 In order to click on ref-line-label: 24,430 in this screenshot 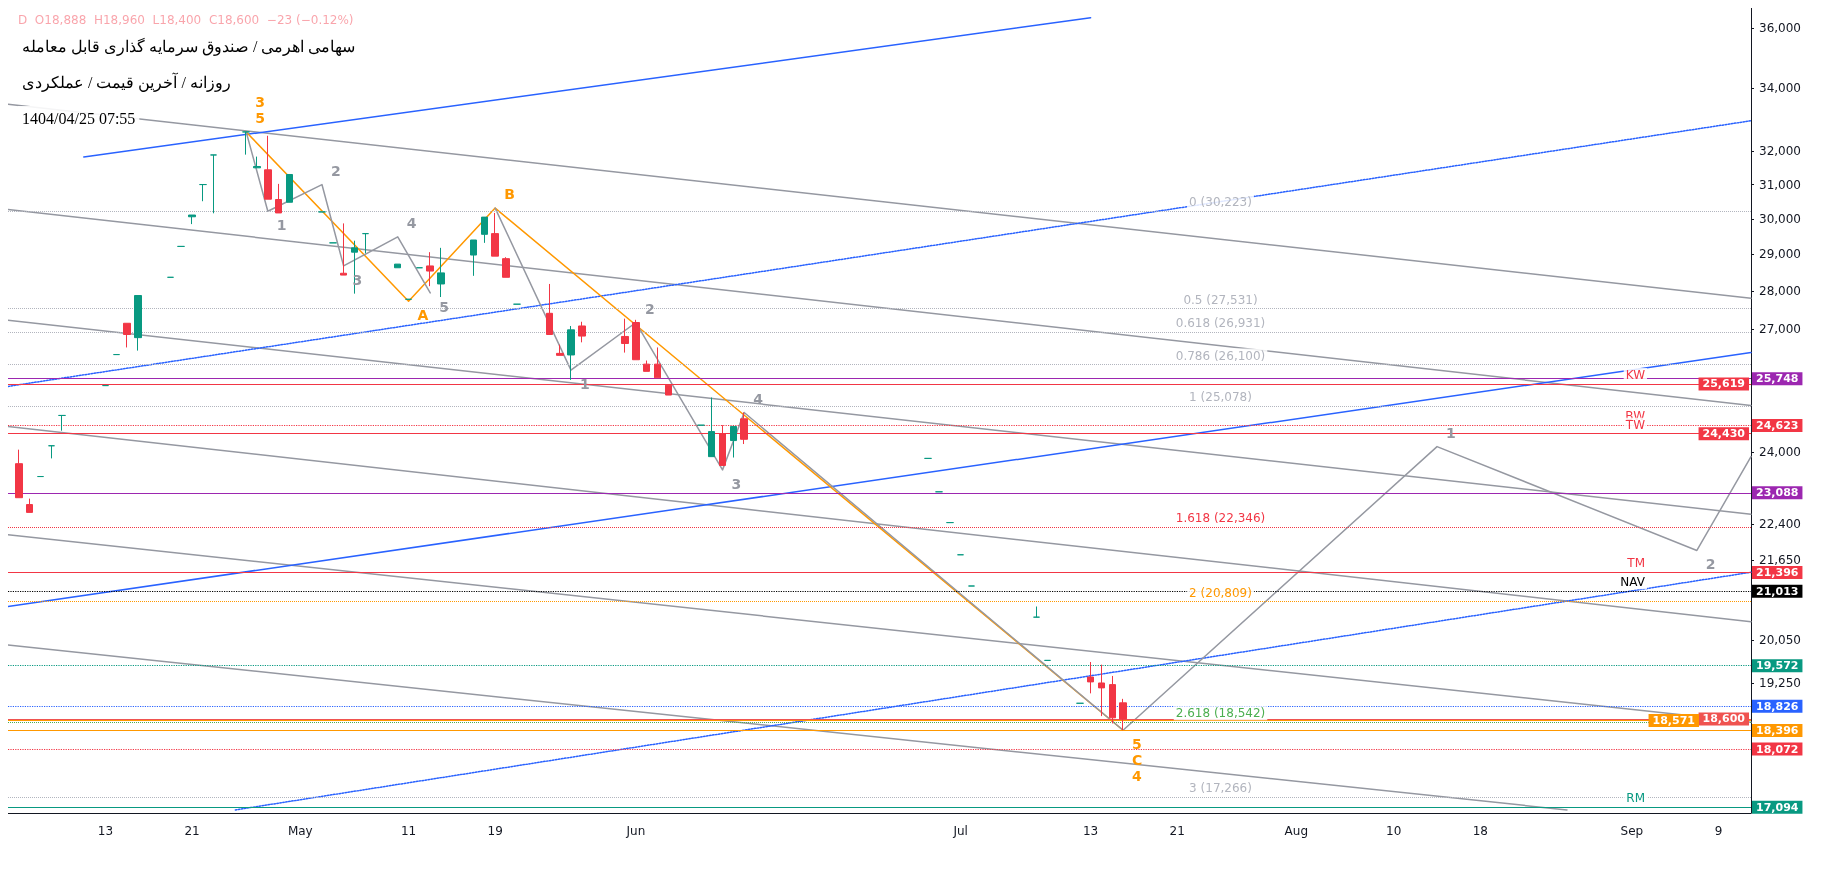, I will do `click(1724, 434)`.